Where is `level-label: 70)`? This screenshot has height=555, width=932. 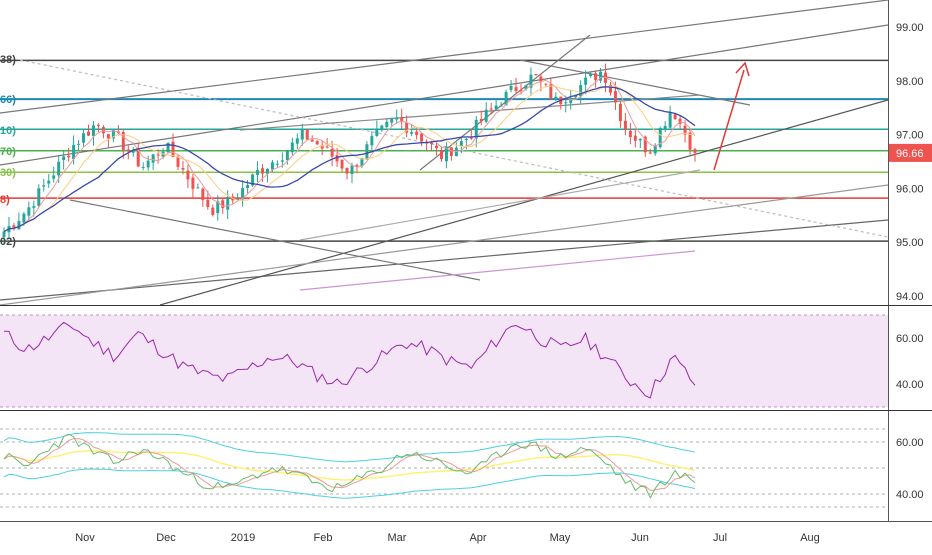
level-label: 70) is located at coordinates (8, 152).